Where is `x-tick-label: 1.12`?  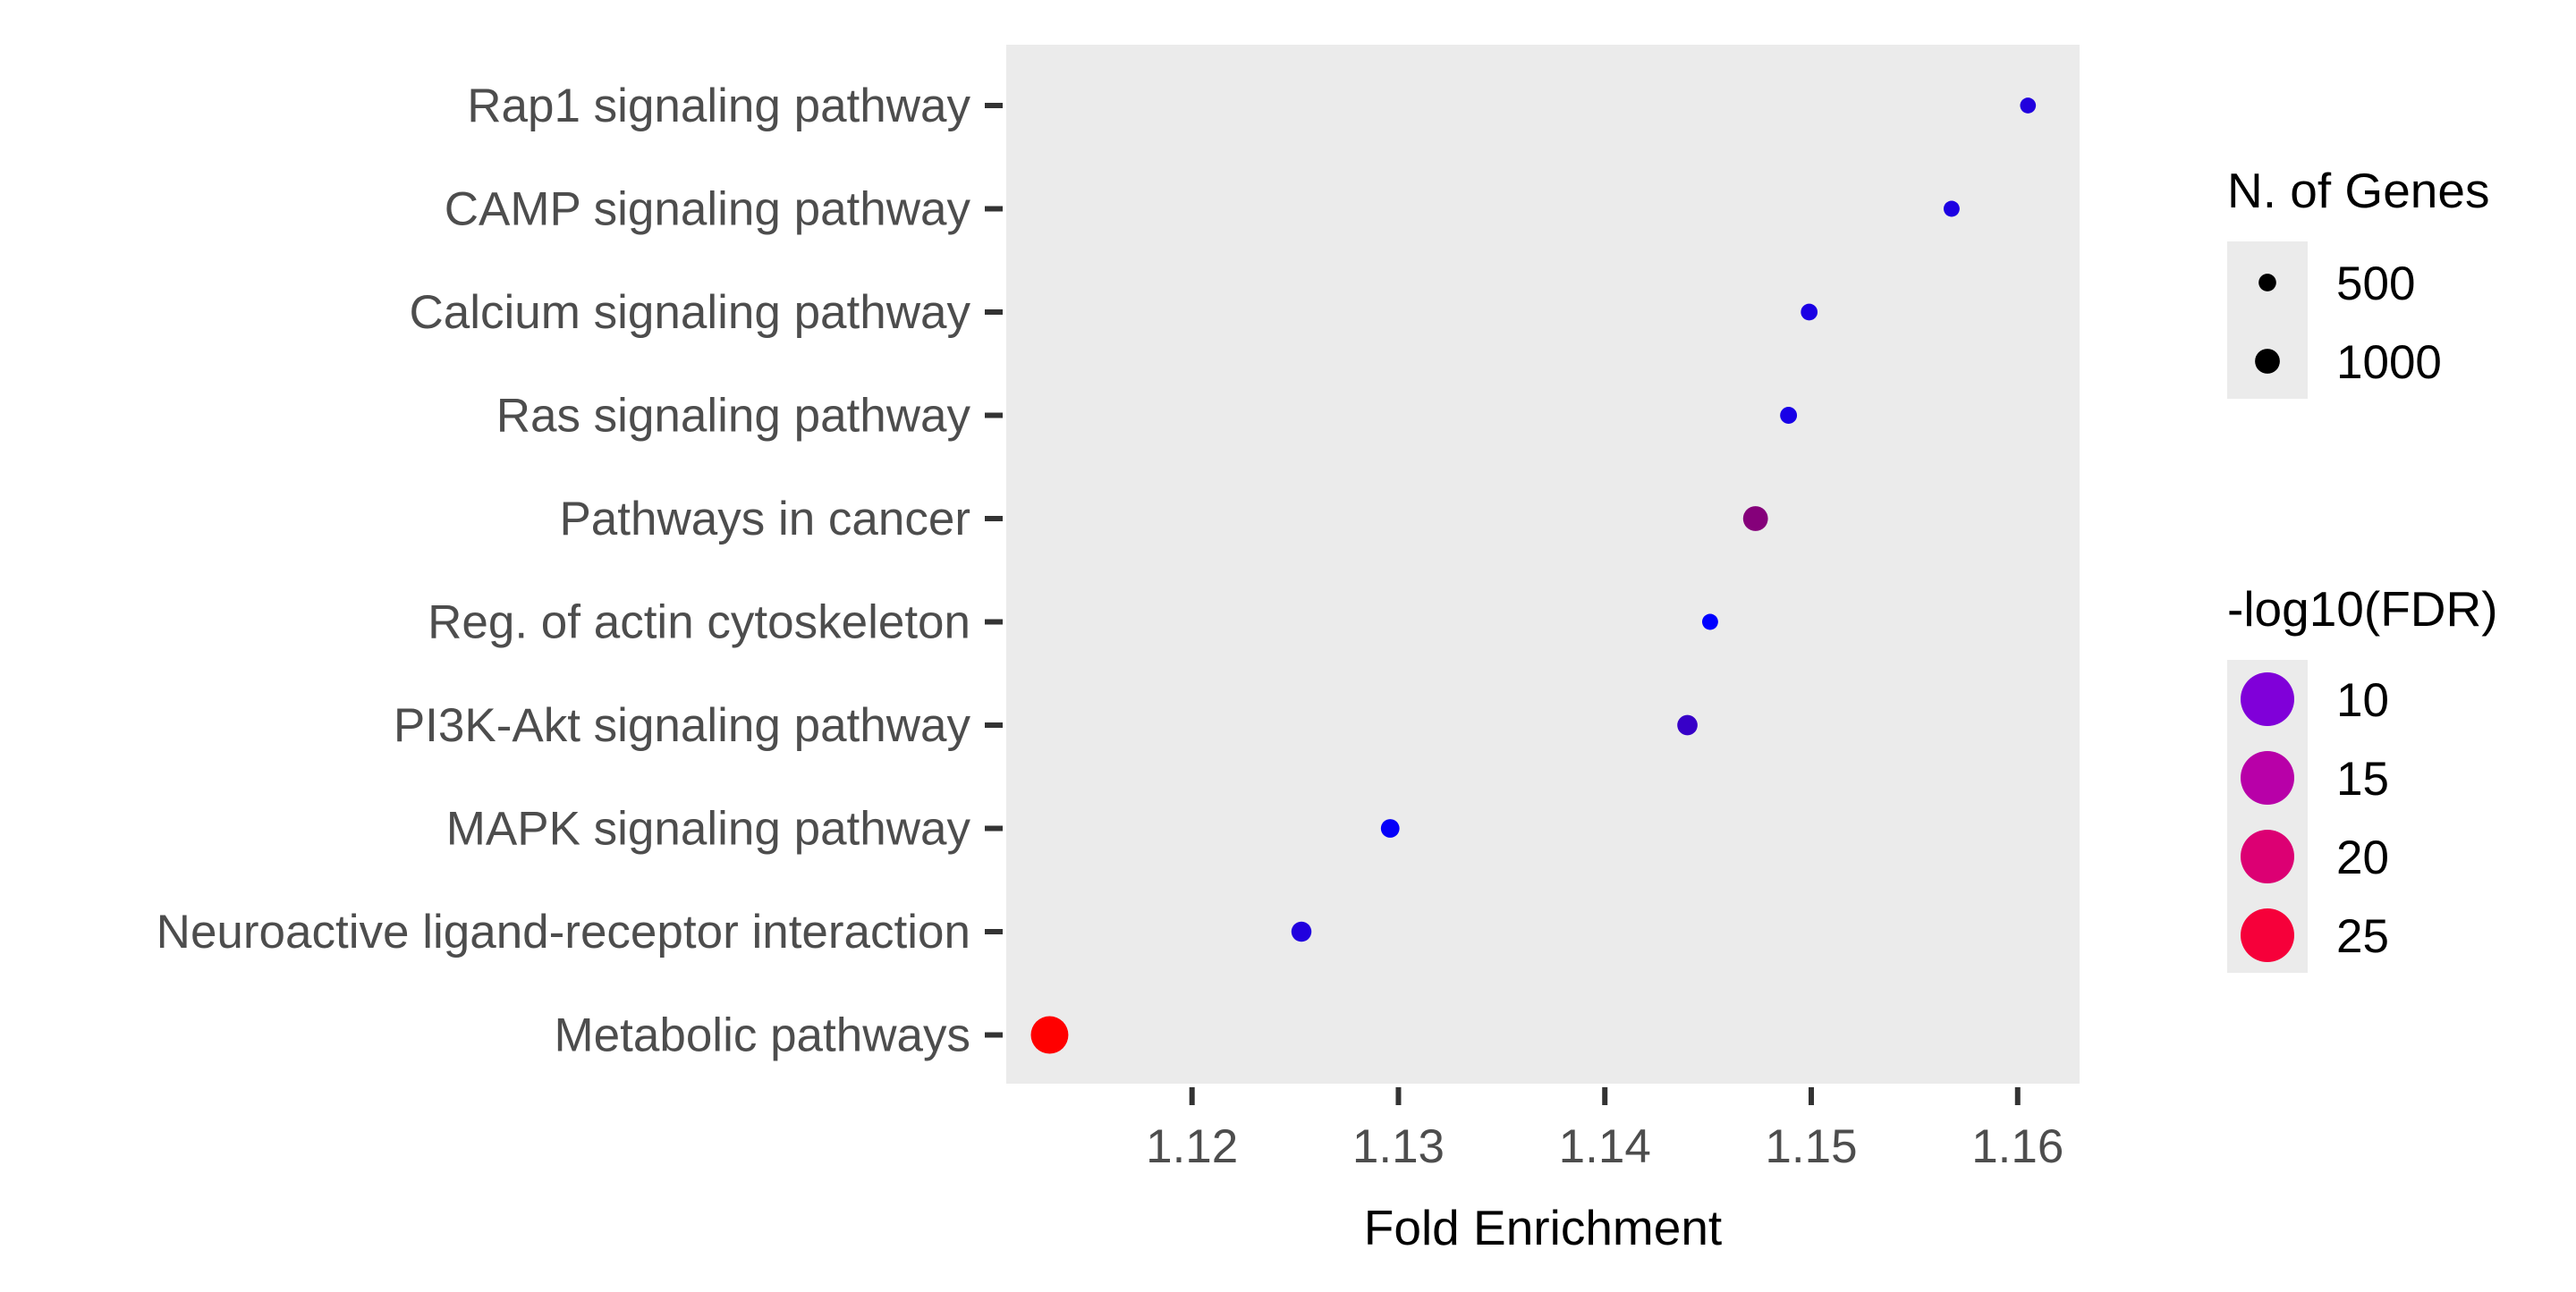
x-tick-label: 1.12 is located at coordinates (1192, 1146).